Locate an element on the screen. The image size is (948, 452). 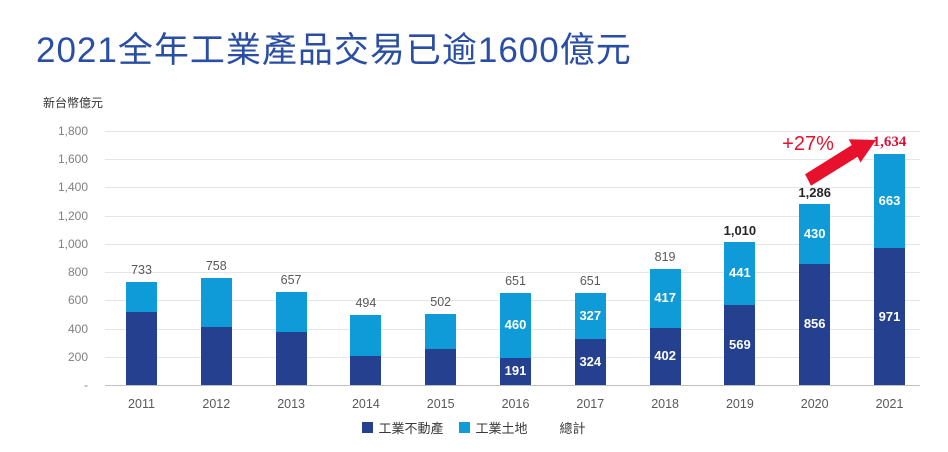
legend-item-industrial-property: 工業不動產 is located at coordinates (402, 427).